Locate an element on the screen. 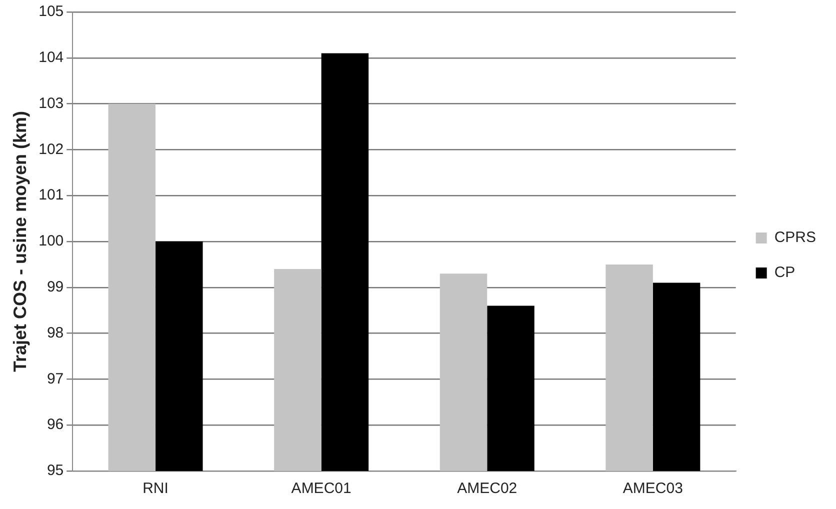 This screenshot has width=836, height=509. y-tick-label: 104 is located at coordinates (51, 57).